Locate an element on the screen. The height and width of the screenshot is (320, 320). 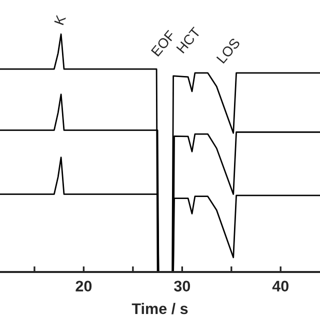
x-tick-label: 40 is located at coordinates (280, 286).